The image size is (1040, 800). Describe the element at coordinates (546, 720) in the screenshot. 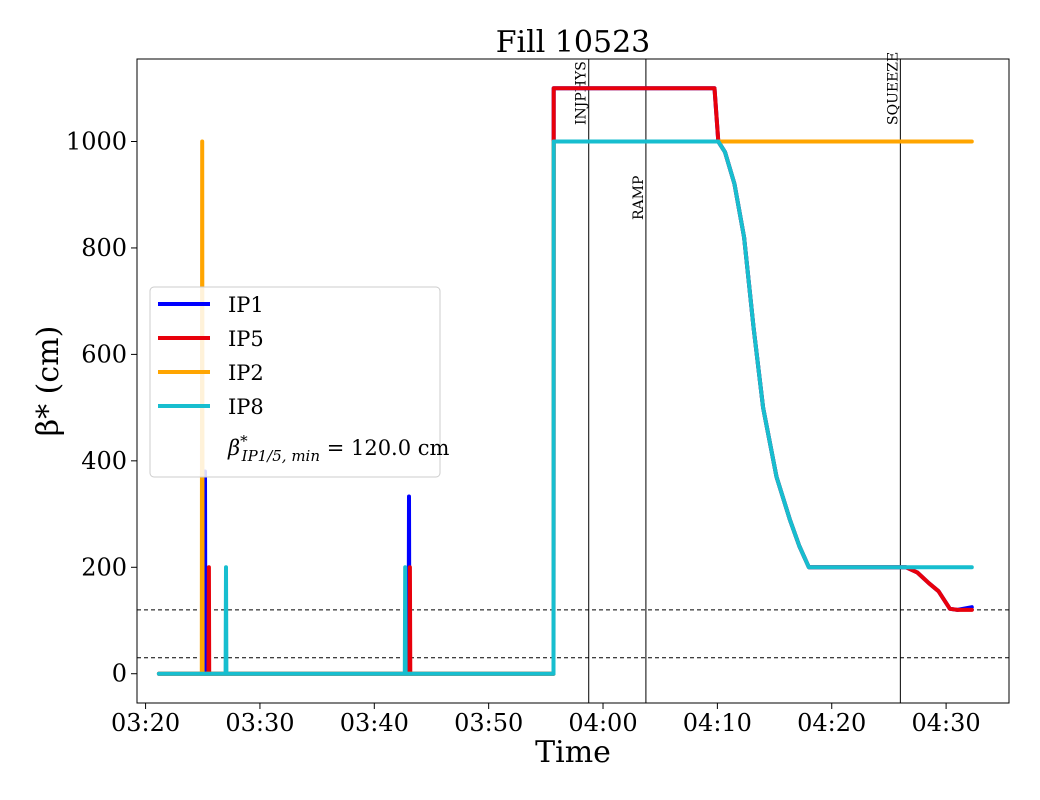

I see `x-axis-ticks: 03:20 03:30 03:40 03:50 04:00 04:10 04:20 04:30` at that location.